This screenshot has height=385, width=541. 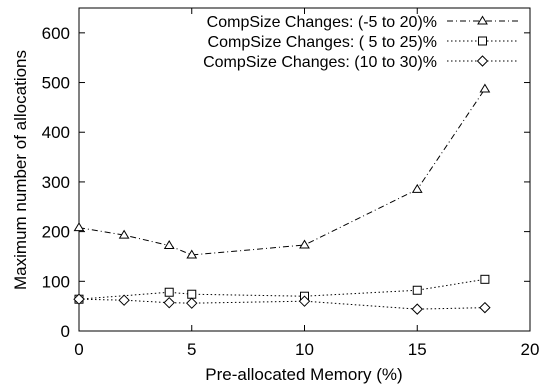 What do you see at coordinates (320, 62) in the screenshot?
I see `legend-label: CompSize Changes: (10 to 30)%` at bounding box center [320, 62].